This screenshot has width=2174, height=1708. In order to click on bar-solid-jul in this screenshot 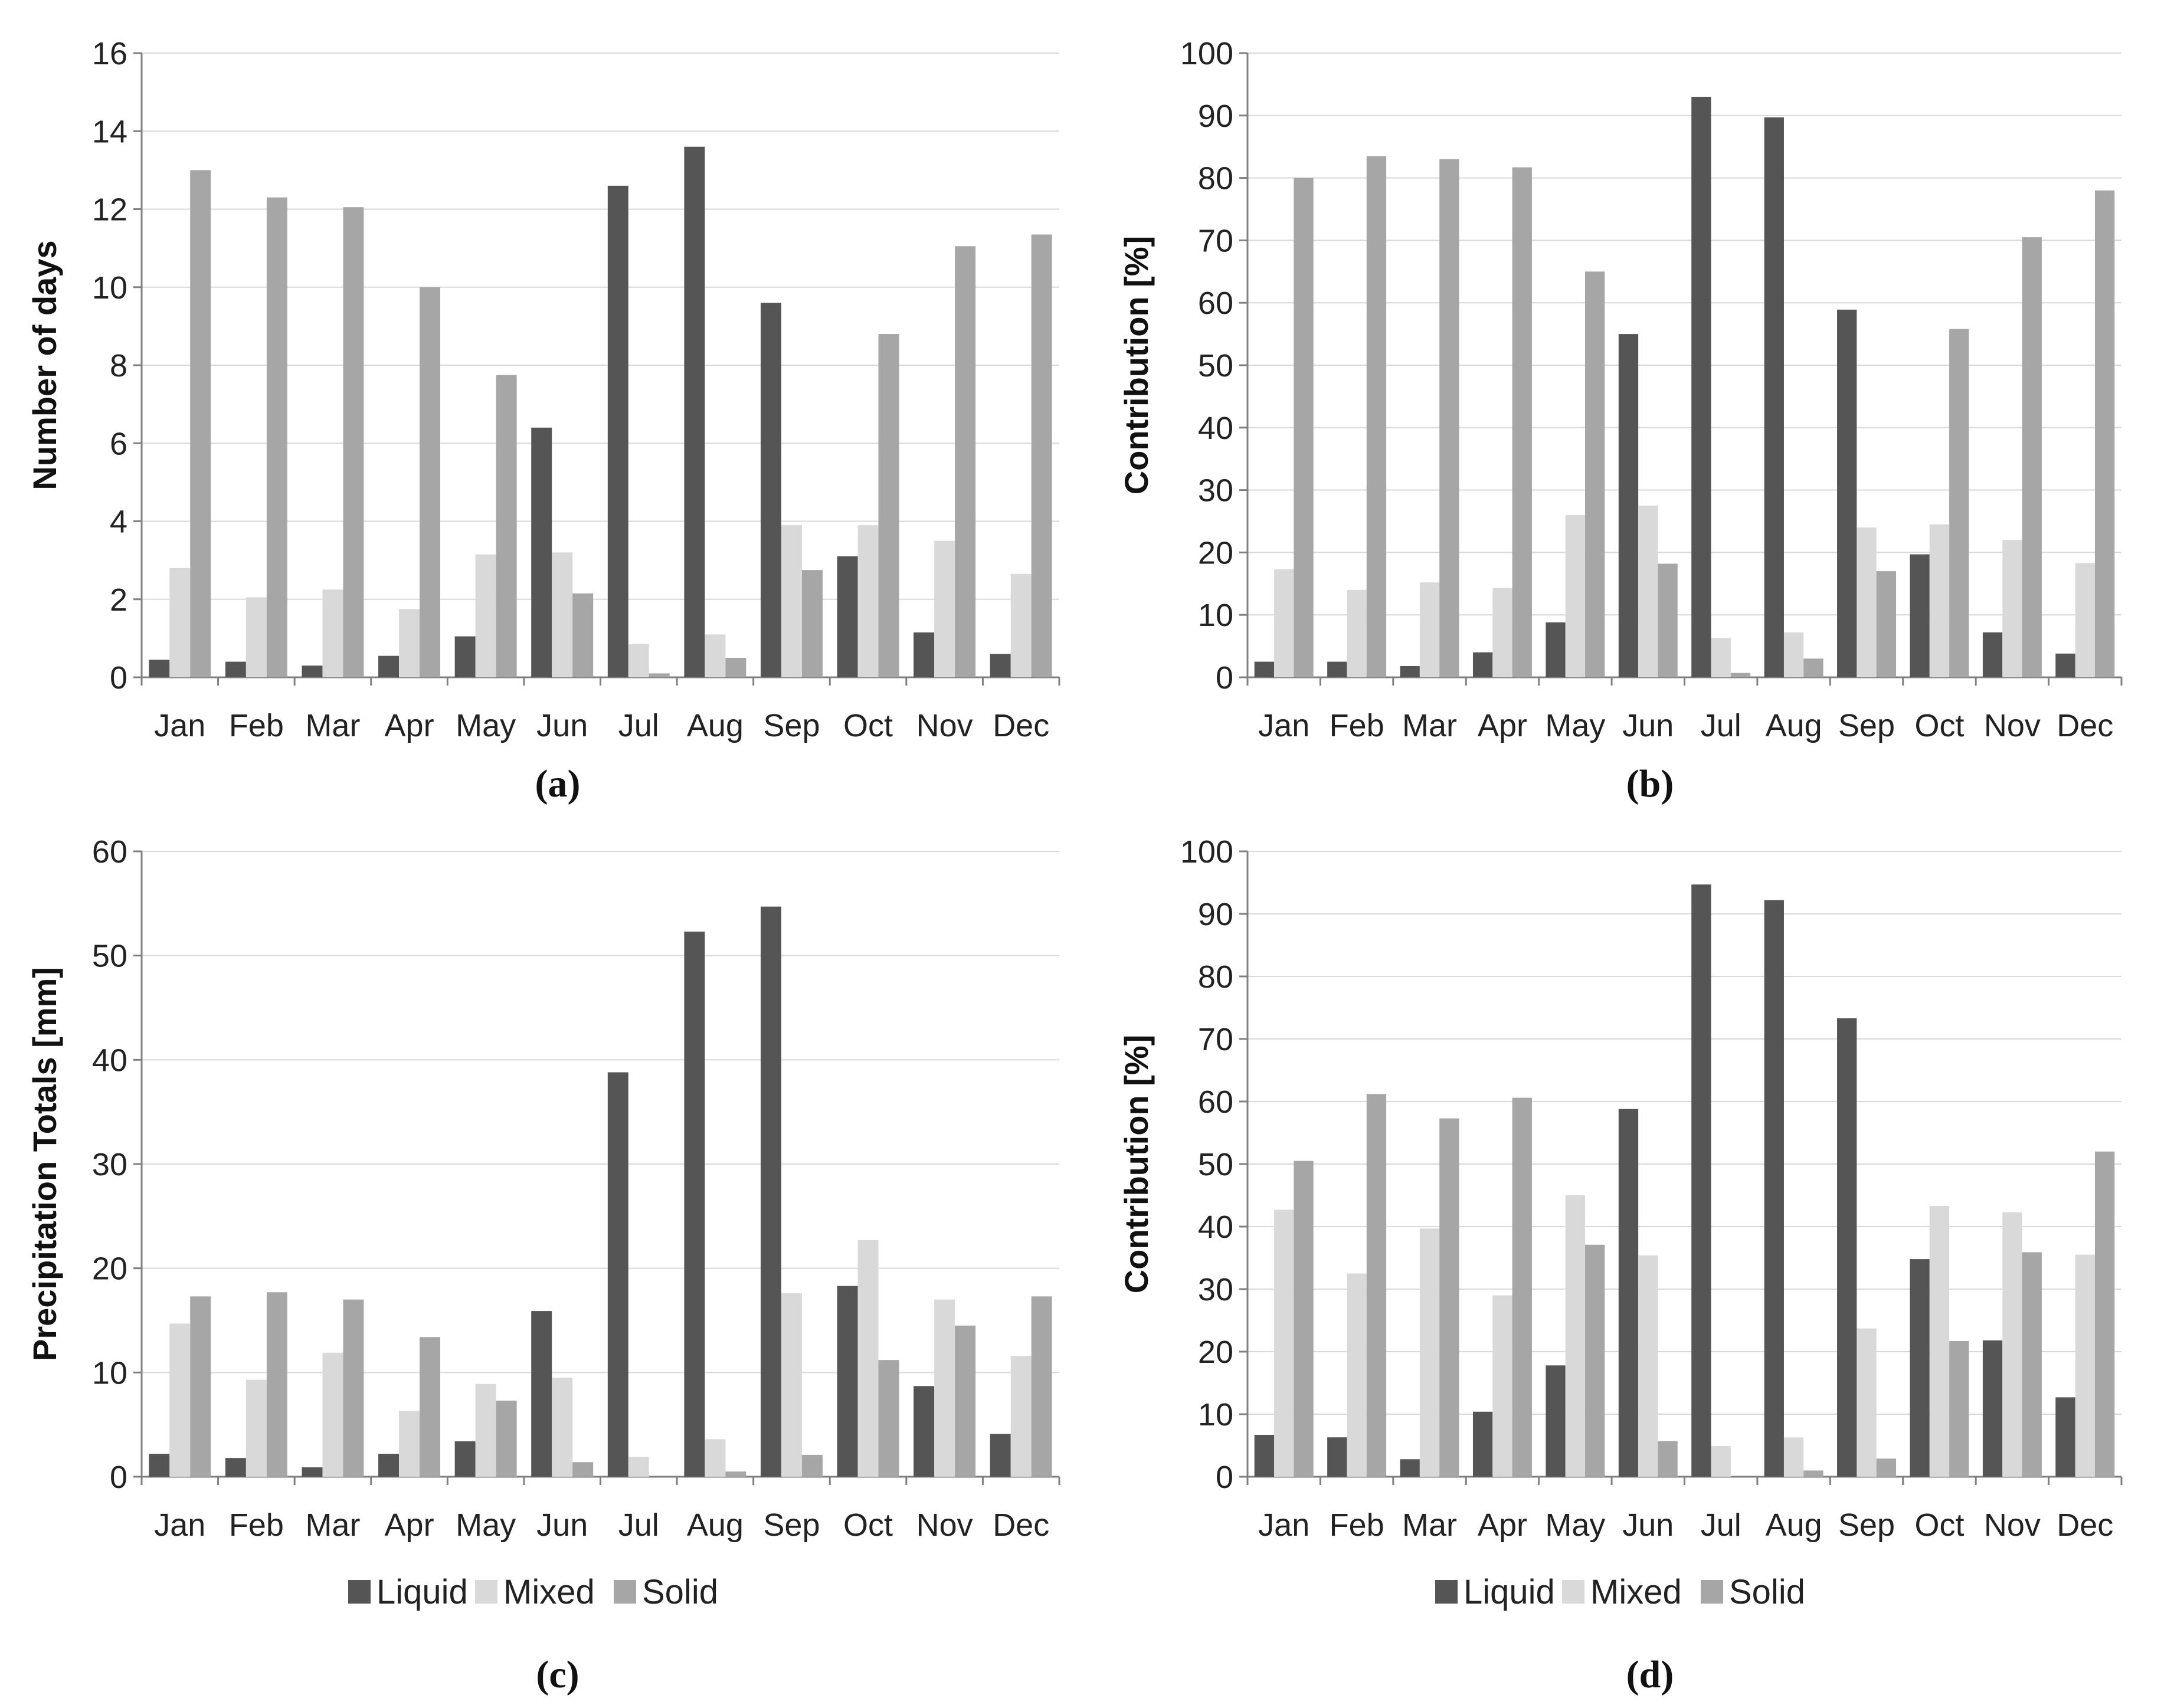, I will do `click(1741, 675)`.